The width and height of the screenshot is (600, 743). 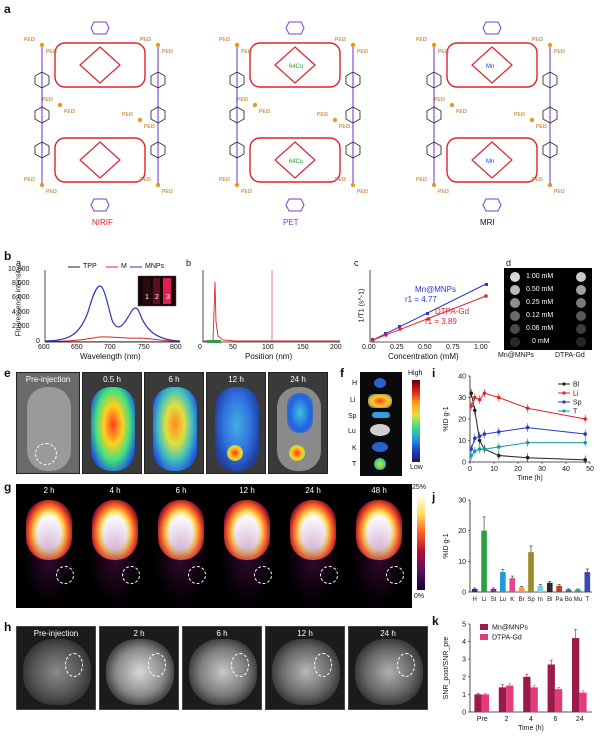 What do you see at coordinates (464, 463) in the screenshot?
I see `y-tick-label: 0` at bounding box center [464, 463].